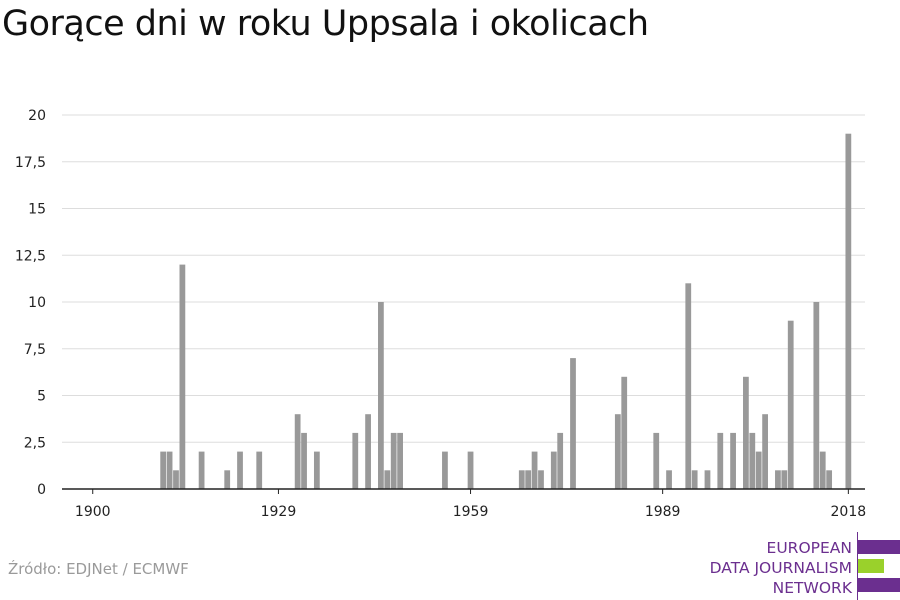  Describe the element at coordinates (304, 460) in the screenshot. I see `bar-1933` at that location.